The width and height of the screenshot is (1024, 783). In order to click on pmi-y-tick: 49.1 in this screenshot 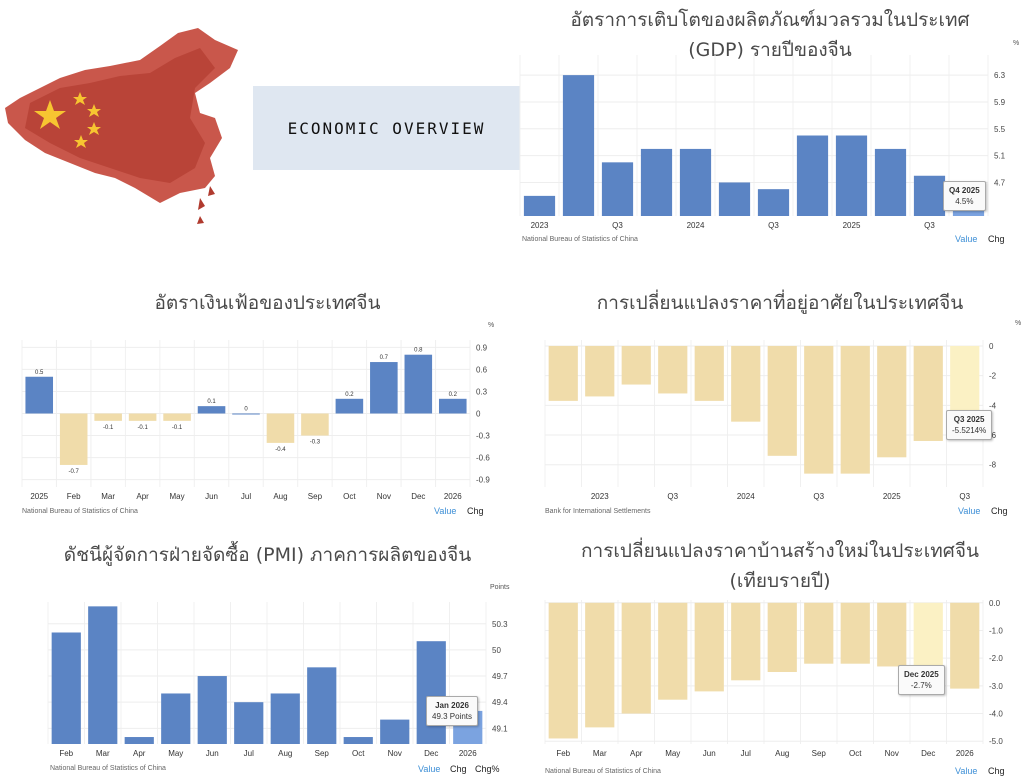, I will do `click(500, 728)`.